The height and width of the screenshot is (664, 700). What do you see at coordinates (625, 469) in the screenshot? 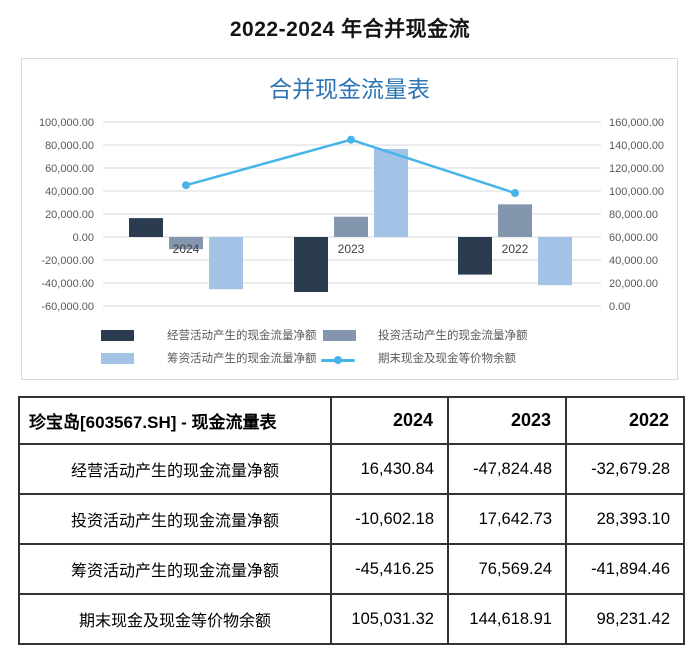
I see `cell-value: -32,679.28` at bounding box center [625, 469].